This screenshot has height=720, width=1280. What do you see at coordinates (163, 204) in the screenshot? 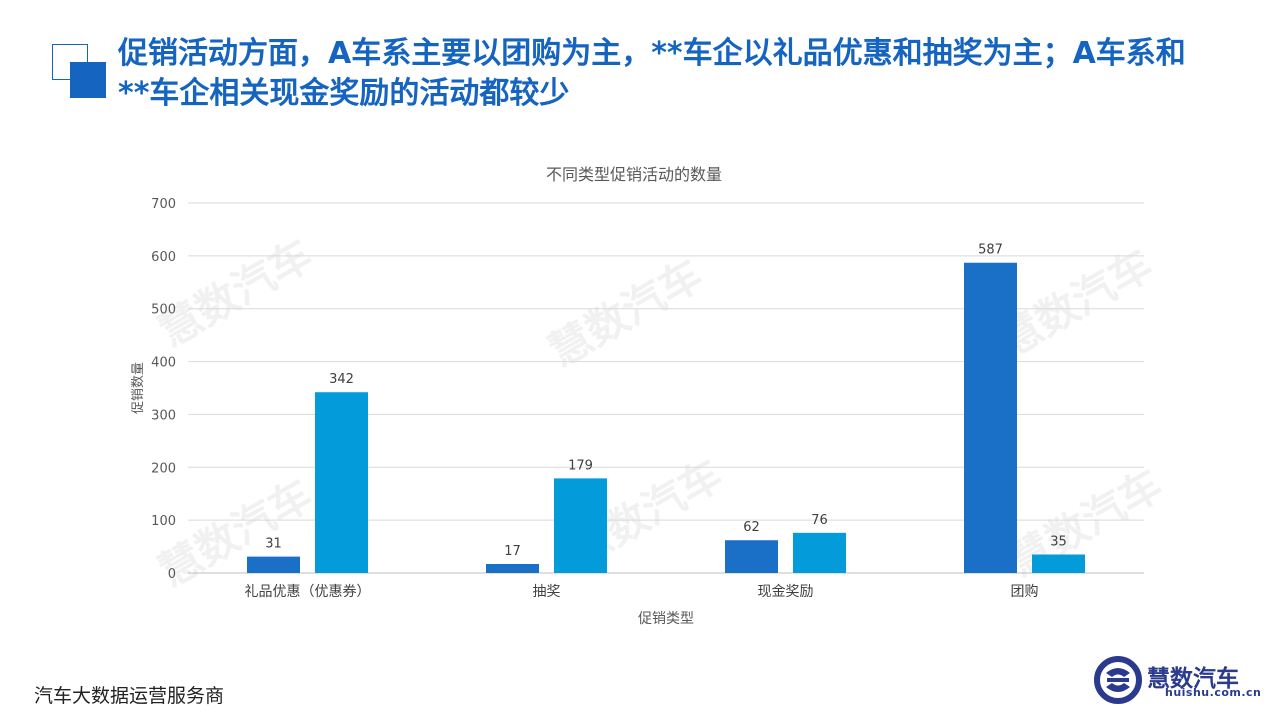
I see `y-tick-label: 700` at bounding box center [163, 204].